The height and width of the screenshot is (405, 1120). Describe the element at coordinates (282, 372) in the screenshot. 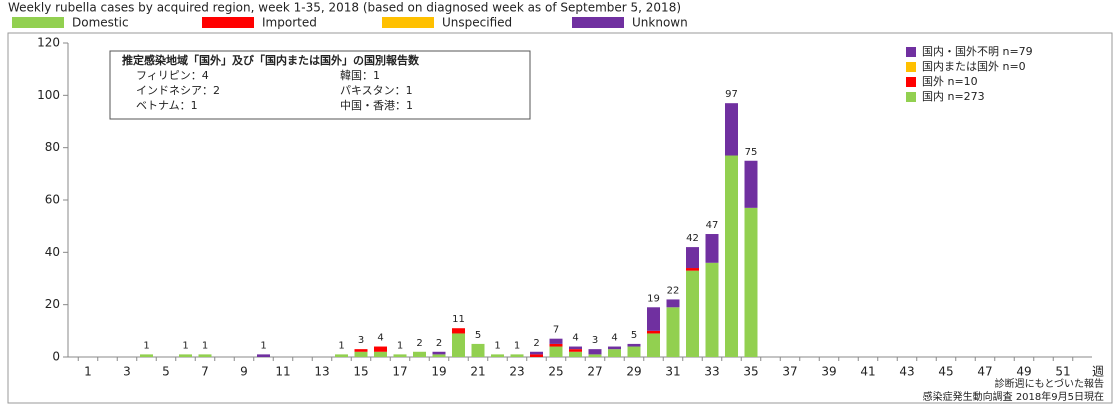

I see `x-tick-label: 11` at that location.